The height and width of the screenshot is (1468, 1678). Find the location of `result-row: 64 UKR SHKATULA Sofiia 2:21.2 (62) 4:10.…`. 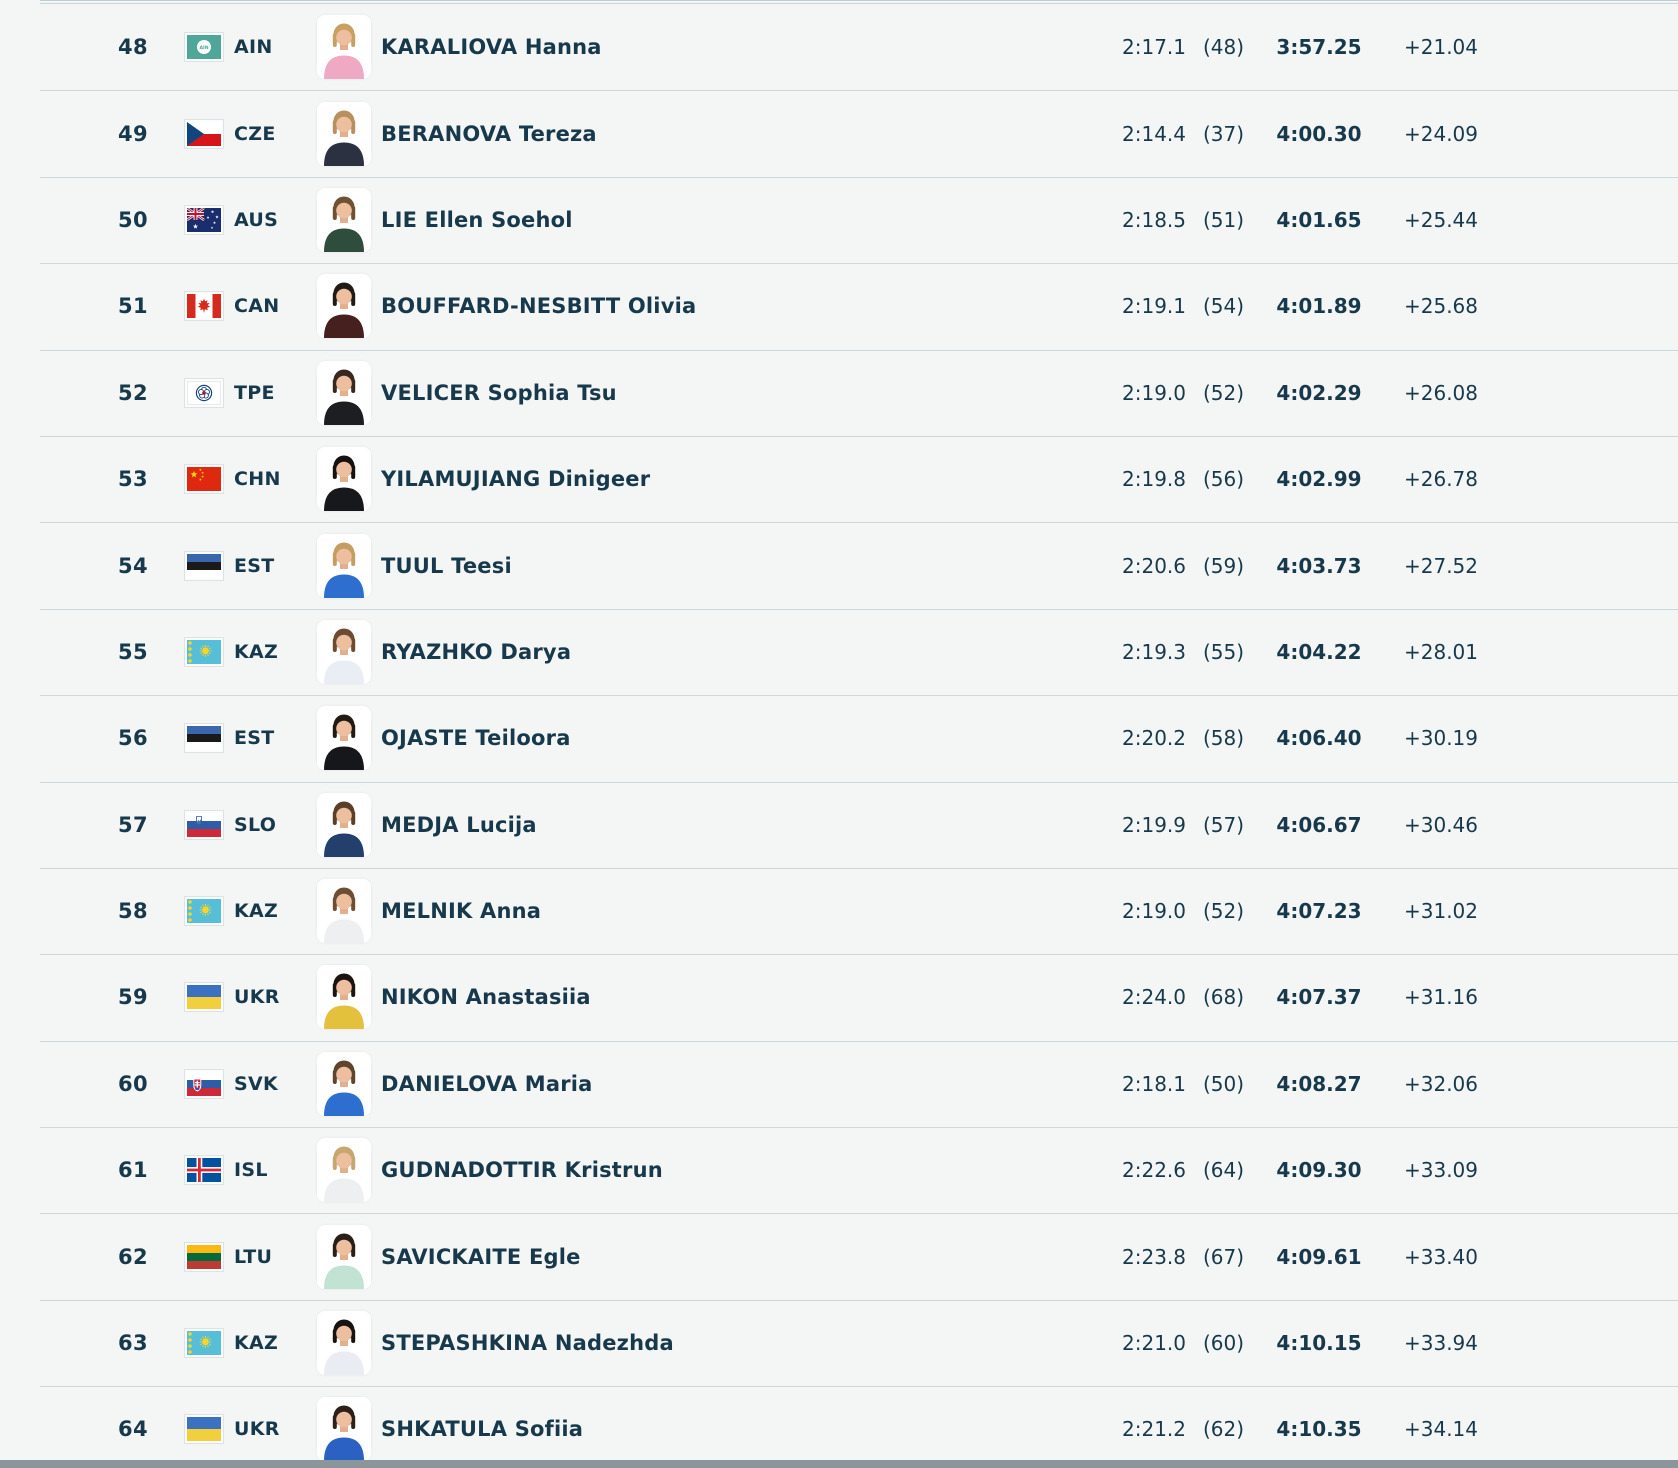

result-row: 64 UKR SHKATULA Sofiia 2:21.2 (62) 4:10.… is located at coordinates (839, 1427).